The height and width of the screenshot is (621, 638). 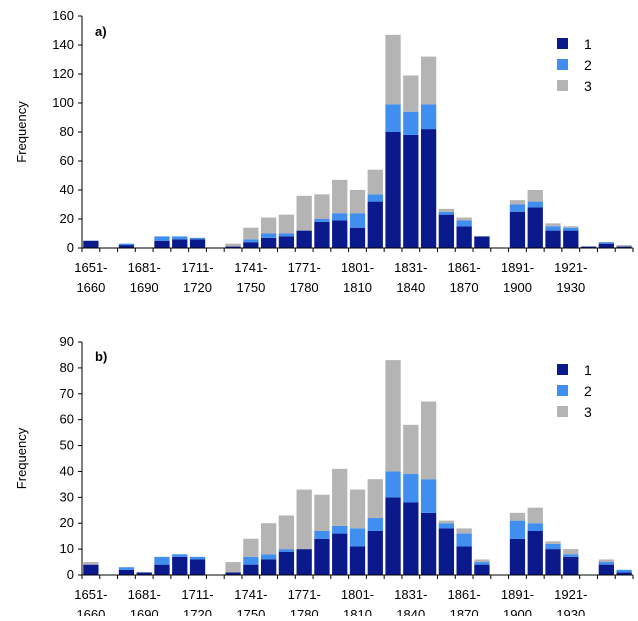 I want to click on legend-label: 3, so click(x=588, y=412).